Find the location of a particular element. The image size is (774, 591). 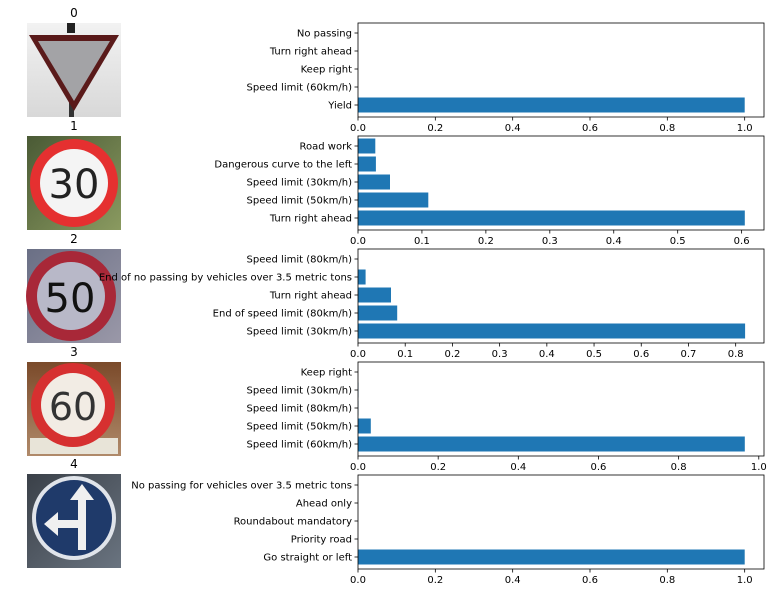

xtick-label-2-0: 0.0 is located at coordinates (358, 354).